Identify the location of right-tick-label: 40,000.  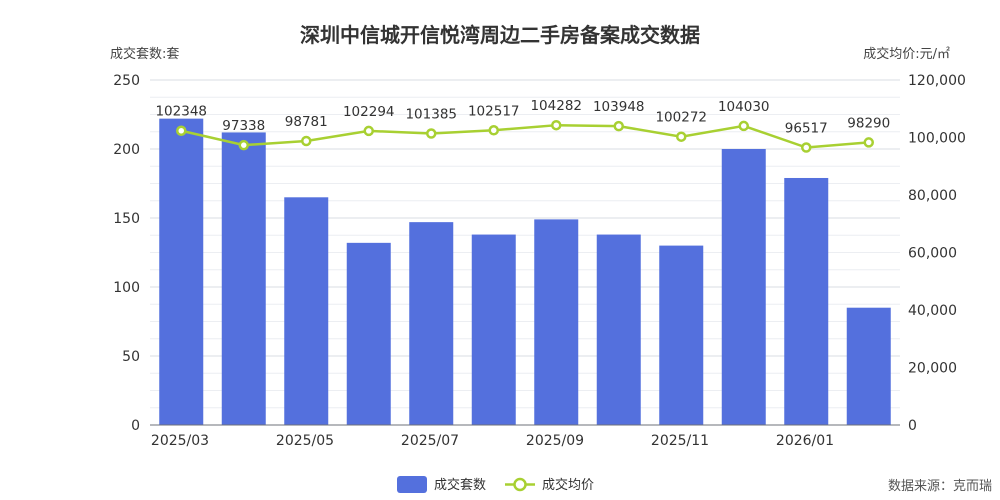
(932, 311).